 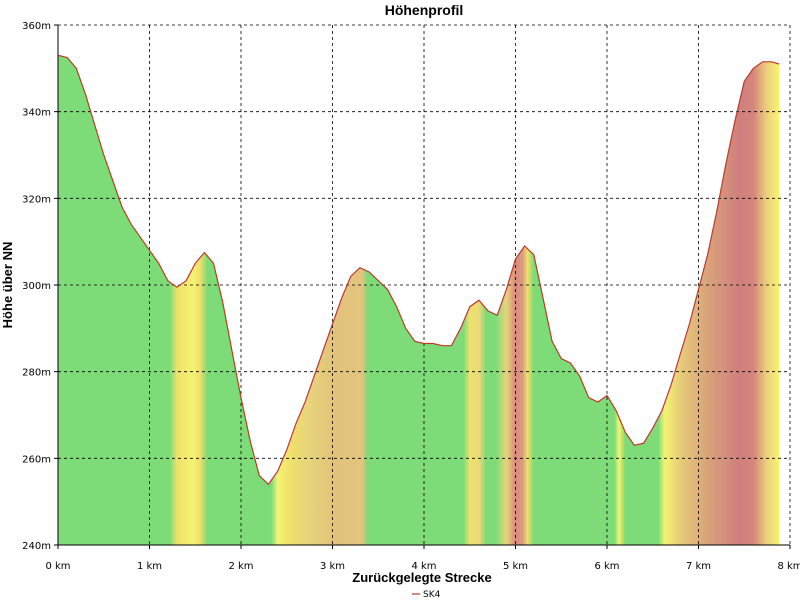 I want to click on y-tick-label: 360m, so click(x=36, y=26).